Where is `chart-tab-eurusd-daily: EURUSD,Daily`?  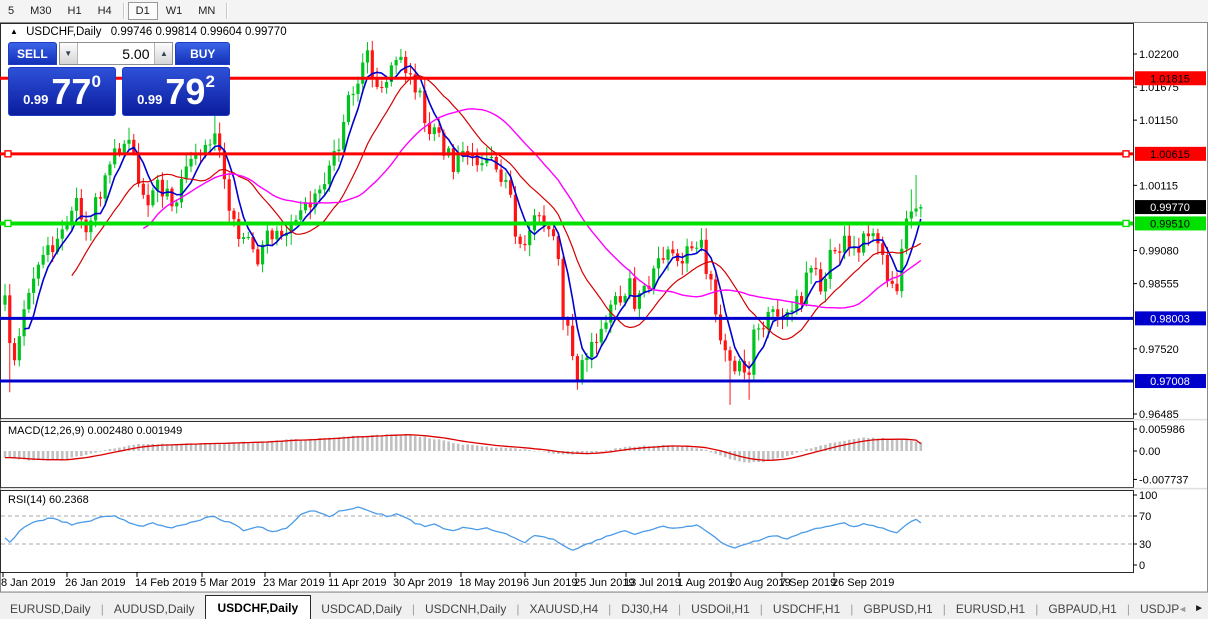 chart-tab-eurusd-daily: EURUSD,Daily is located at coordinates (50, 609).